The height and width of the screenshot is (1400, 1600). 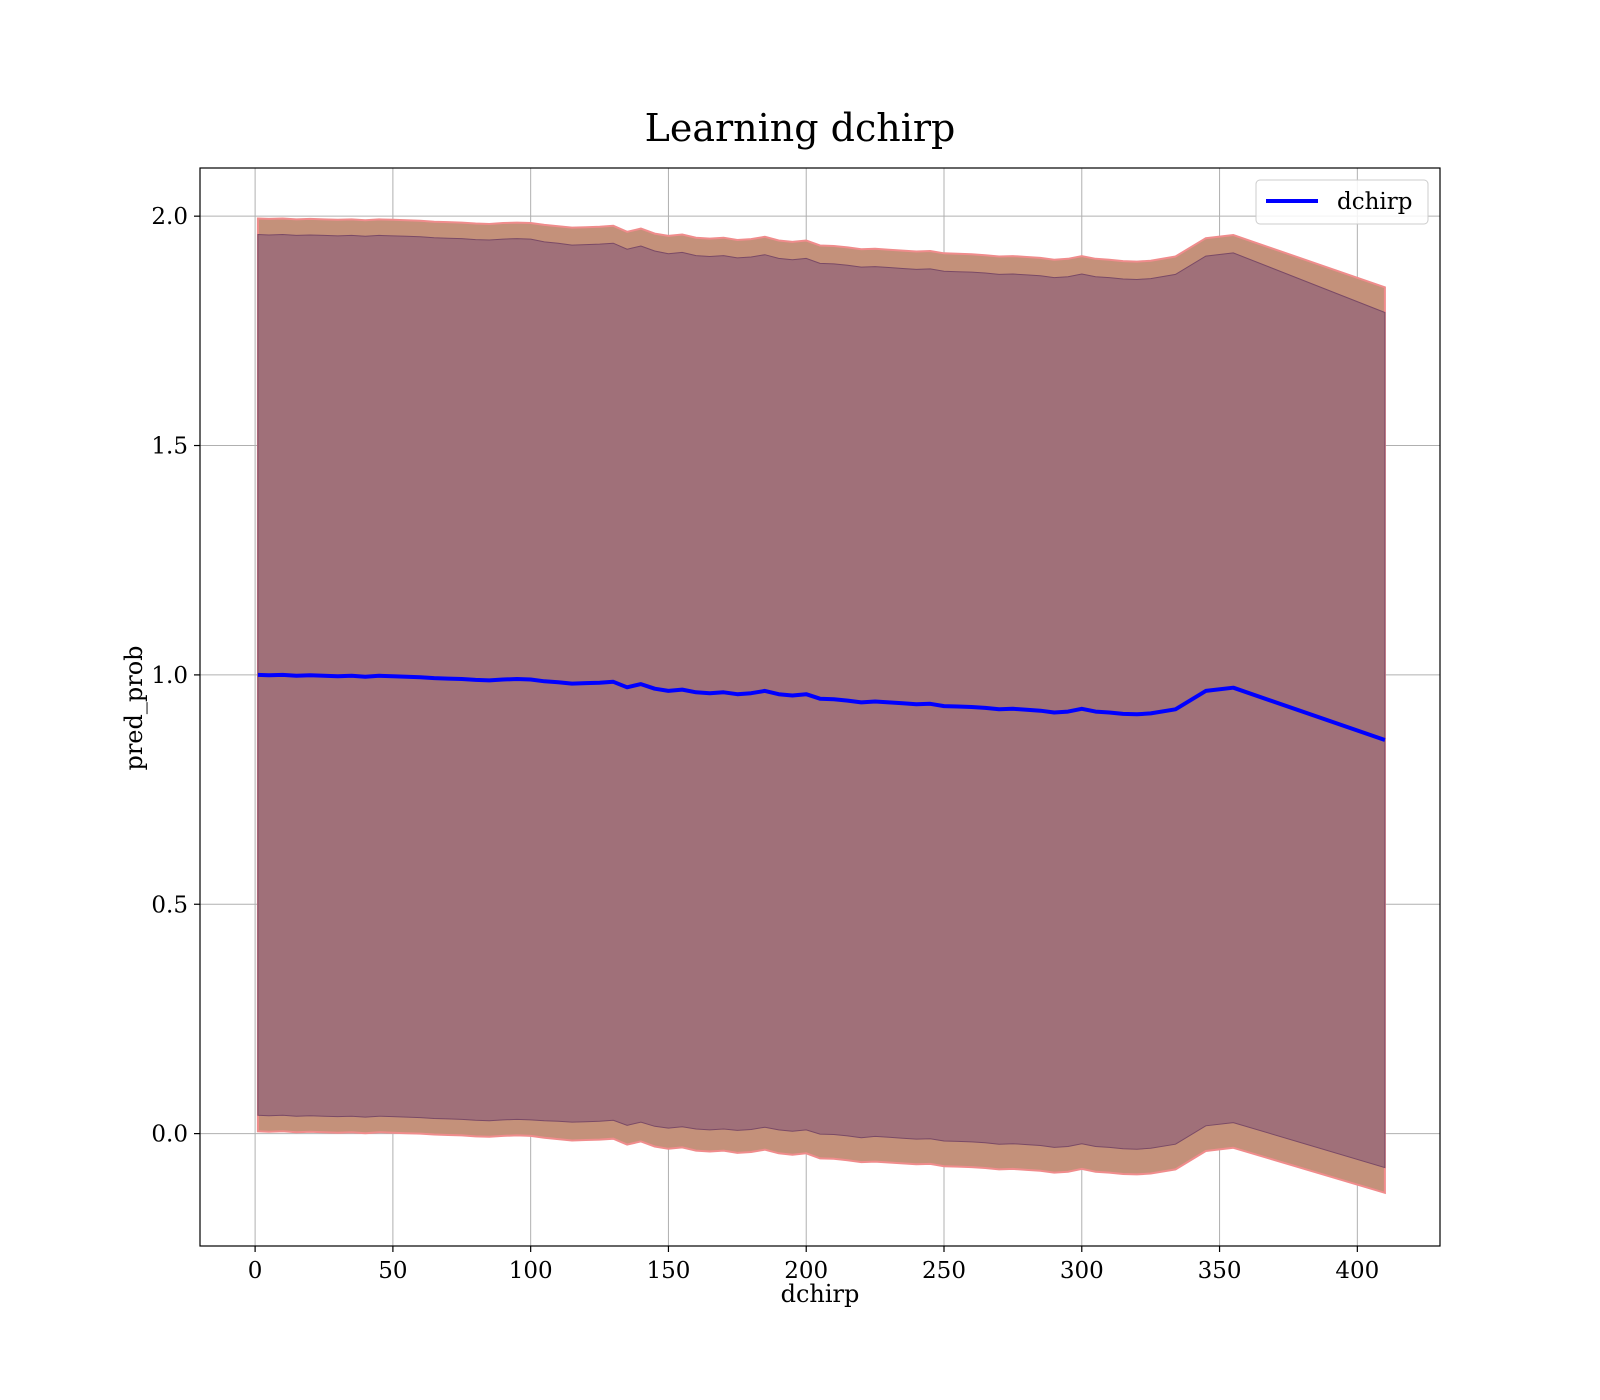 I want to click on x-tick-label-7: 350, so click(x=1220, y=1271).